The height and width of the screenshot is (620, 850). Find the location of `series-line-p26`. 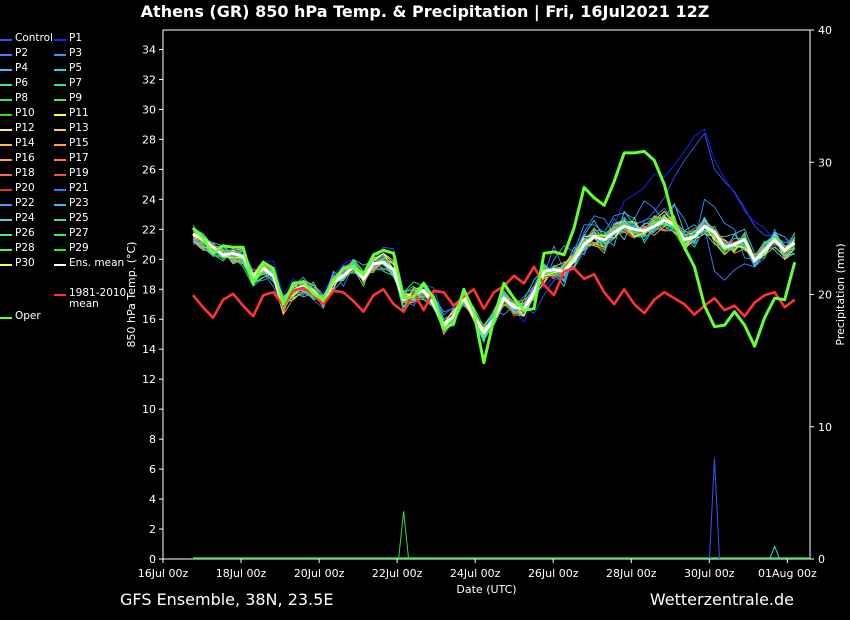

series-line-p26 is located at coordinates (493, 277).